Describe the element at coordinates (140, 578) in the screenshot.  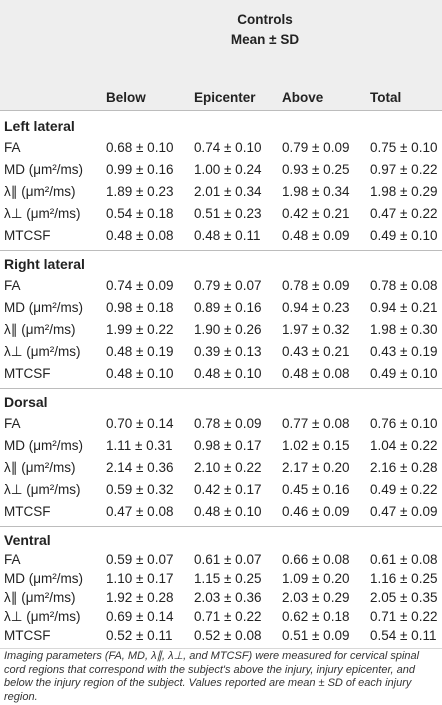
I see `value-below: 1.10 ± 0.17` at that location.